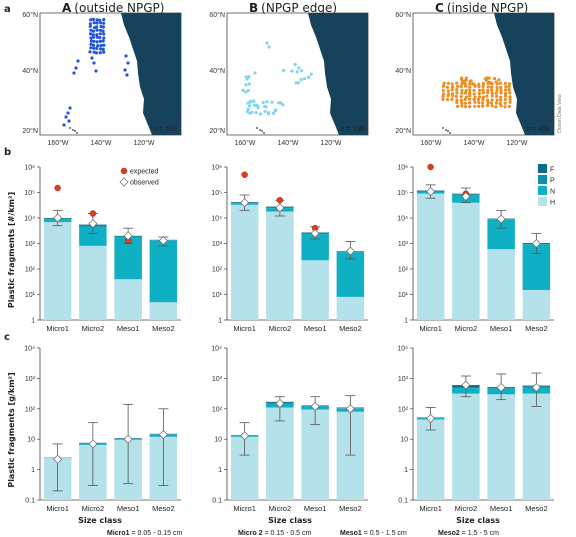 The height and width of the screenshot is (537, 576). Describe the element at coordinates (538, 129) in the screenshot. I see `sample-count-label: n = 438` at that location.